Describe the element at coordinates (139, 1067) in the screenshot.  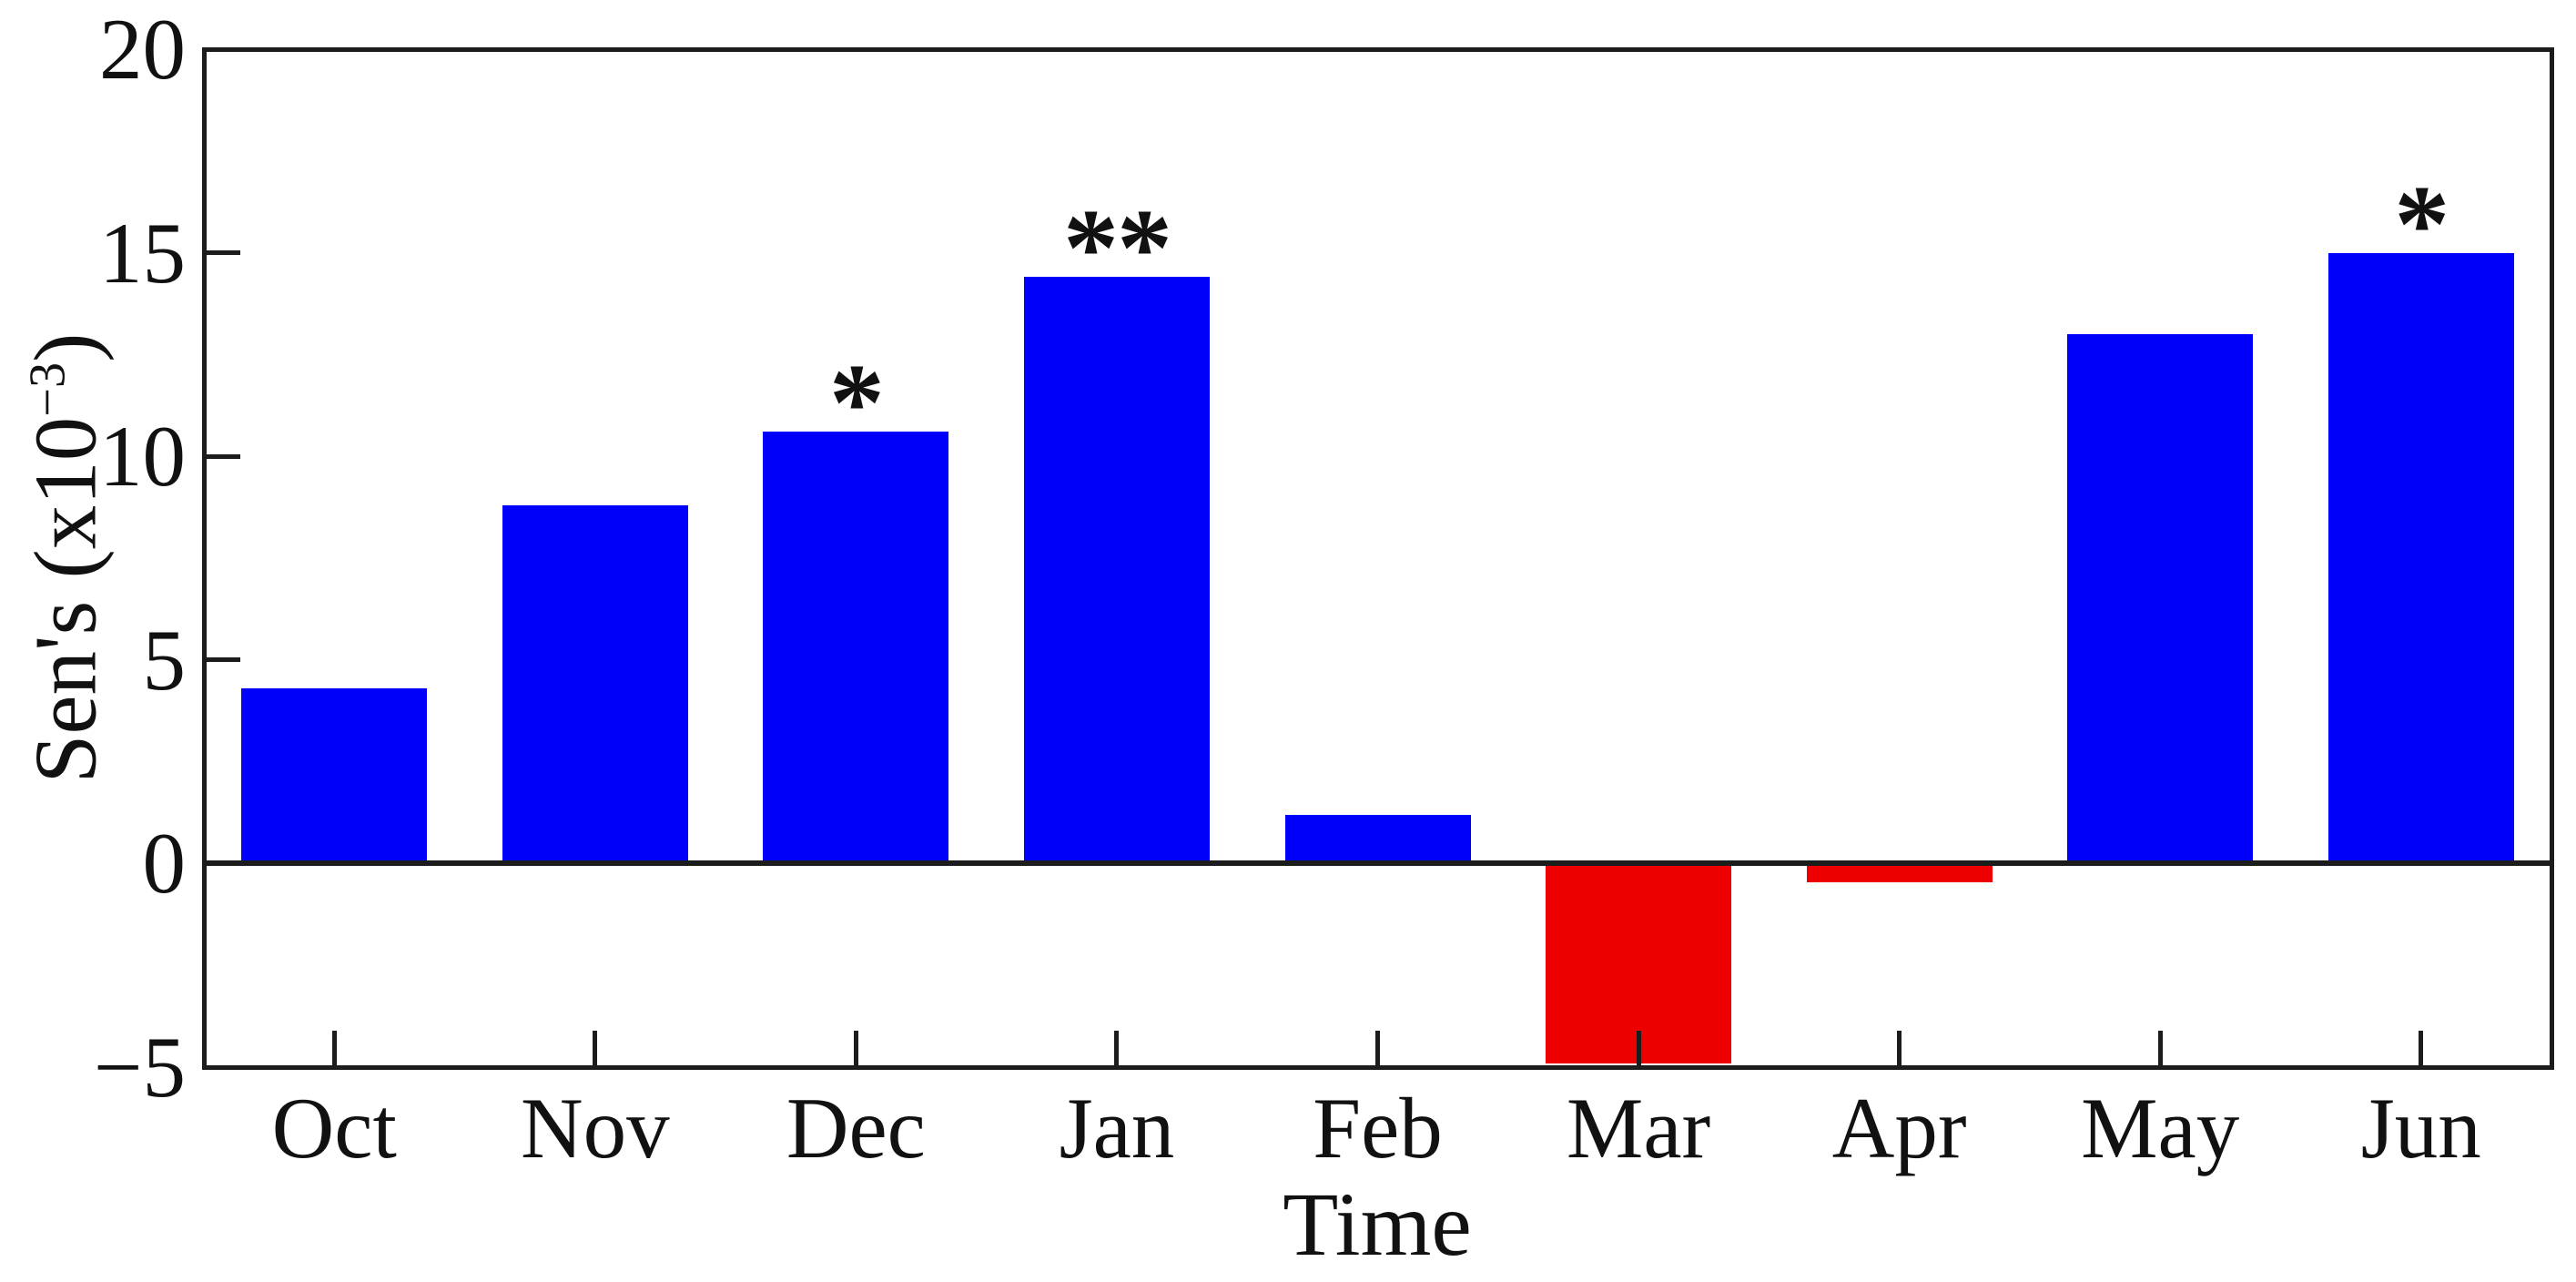
I see `y-tick-label-−5: −5` at that location.